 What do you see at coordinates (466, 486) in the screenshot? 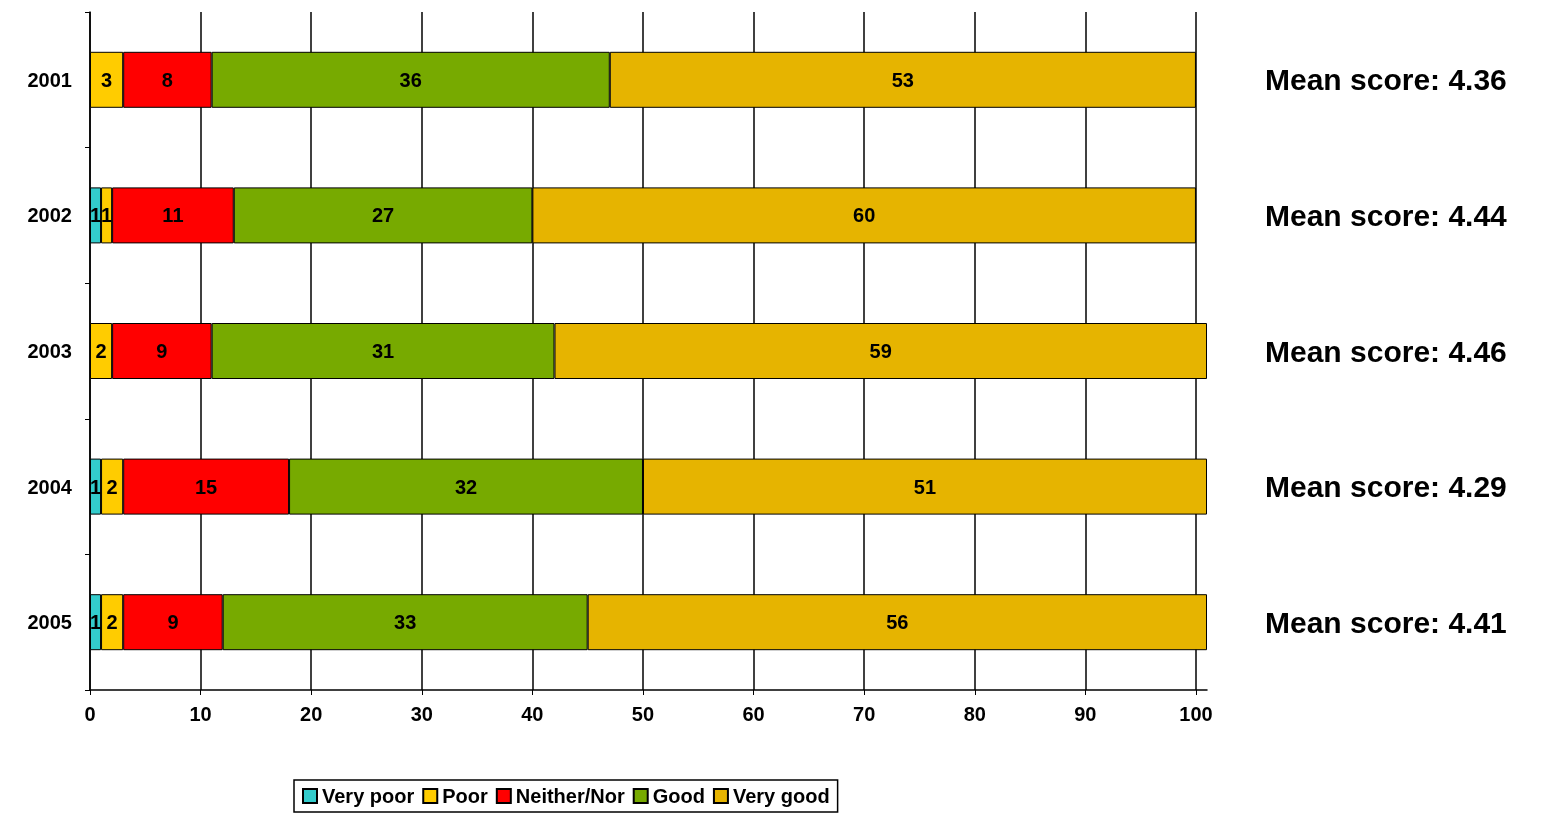
I see `data-label: 32` at bounding box center [466, 486].